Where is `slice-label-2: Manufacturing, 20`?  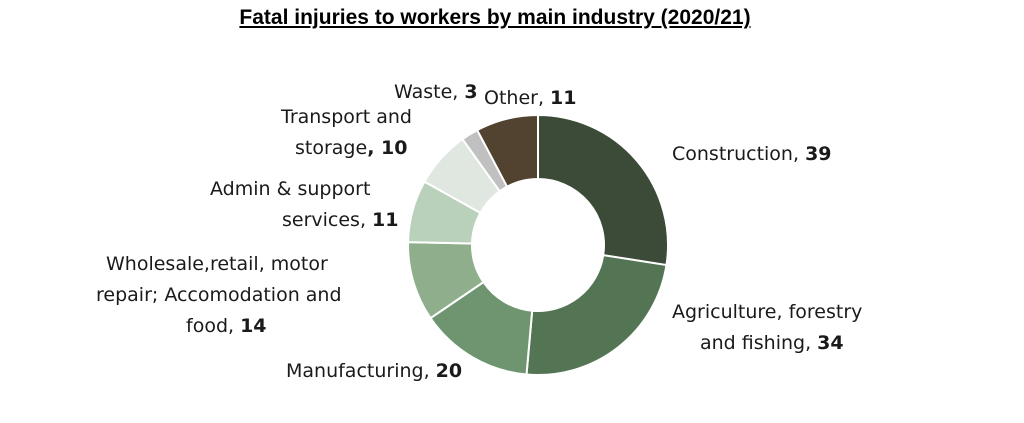
slice-label-2: Manufacturing, 20 is located at coordinates (374, 371).